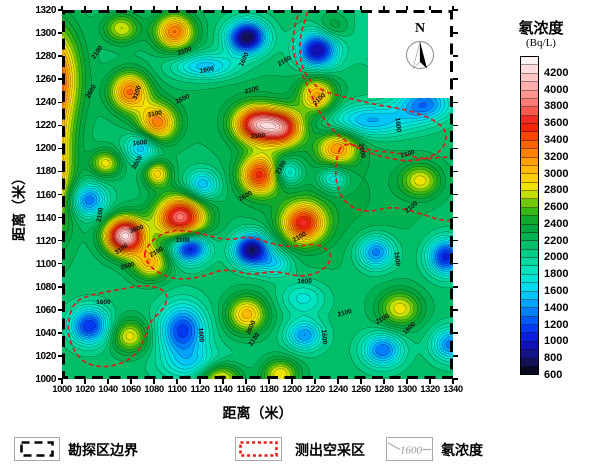 This screenshot has width=600, height=464. I want to click on legend-label-contour: 氡浓度, so click(462, 450).